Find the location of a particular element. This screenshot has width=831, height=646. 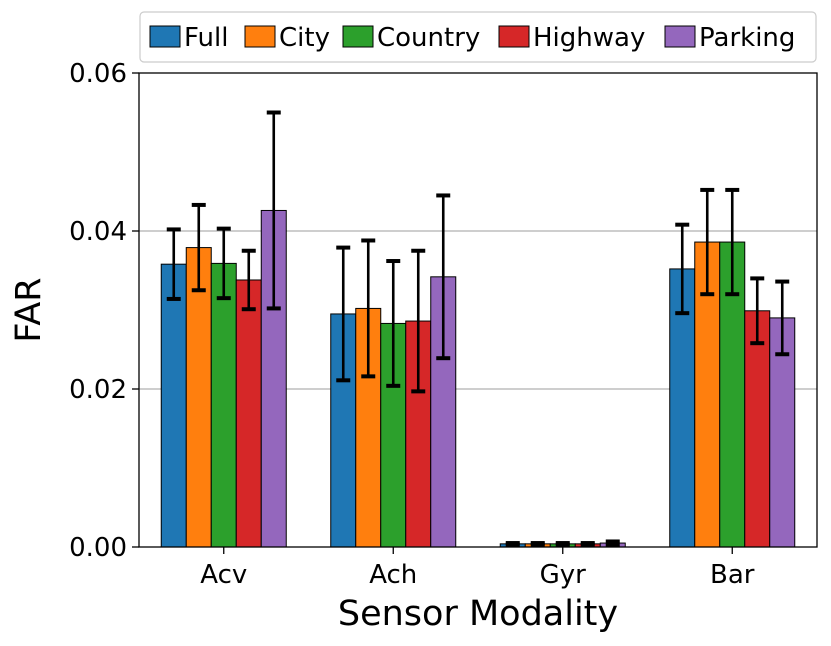

bar-highway-acv is located at coordinates (248, 413).